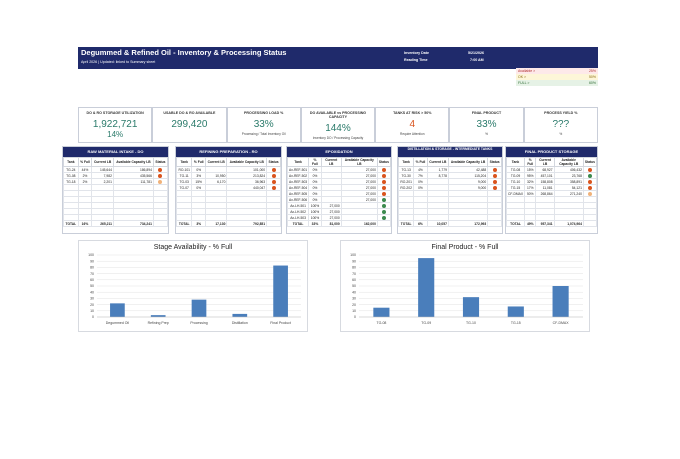 The image size is (680, 459). I want to click on kpi-value: ???, so click(561, 124).